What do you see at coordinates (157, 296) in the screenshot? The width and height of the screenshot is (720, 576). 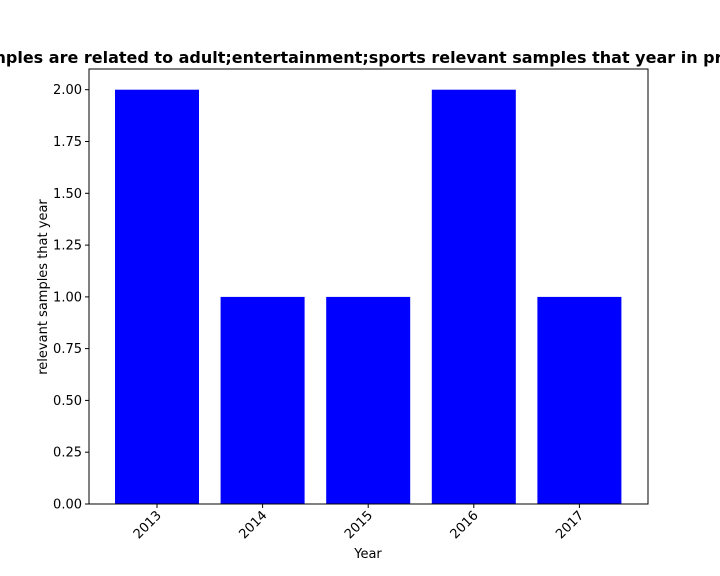 I see `bar-2013` at bounding box center [157, 296].